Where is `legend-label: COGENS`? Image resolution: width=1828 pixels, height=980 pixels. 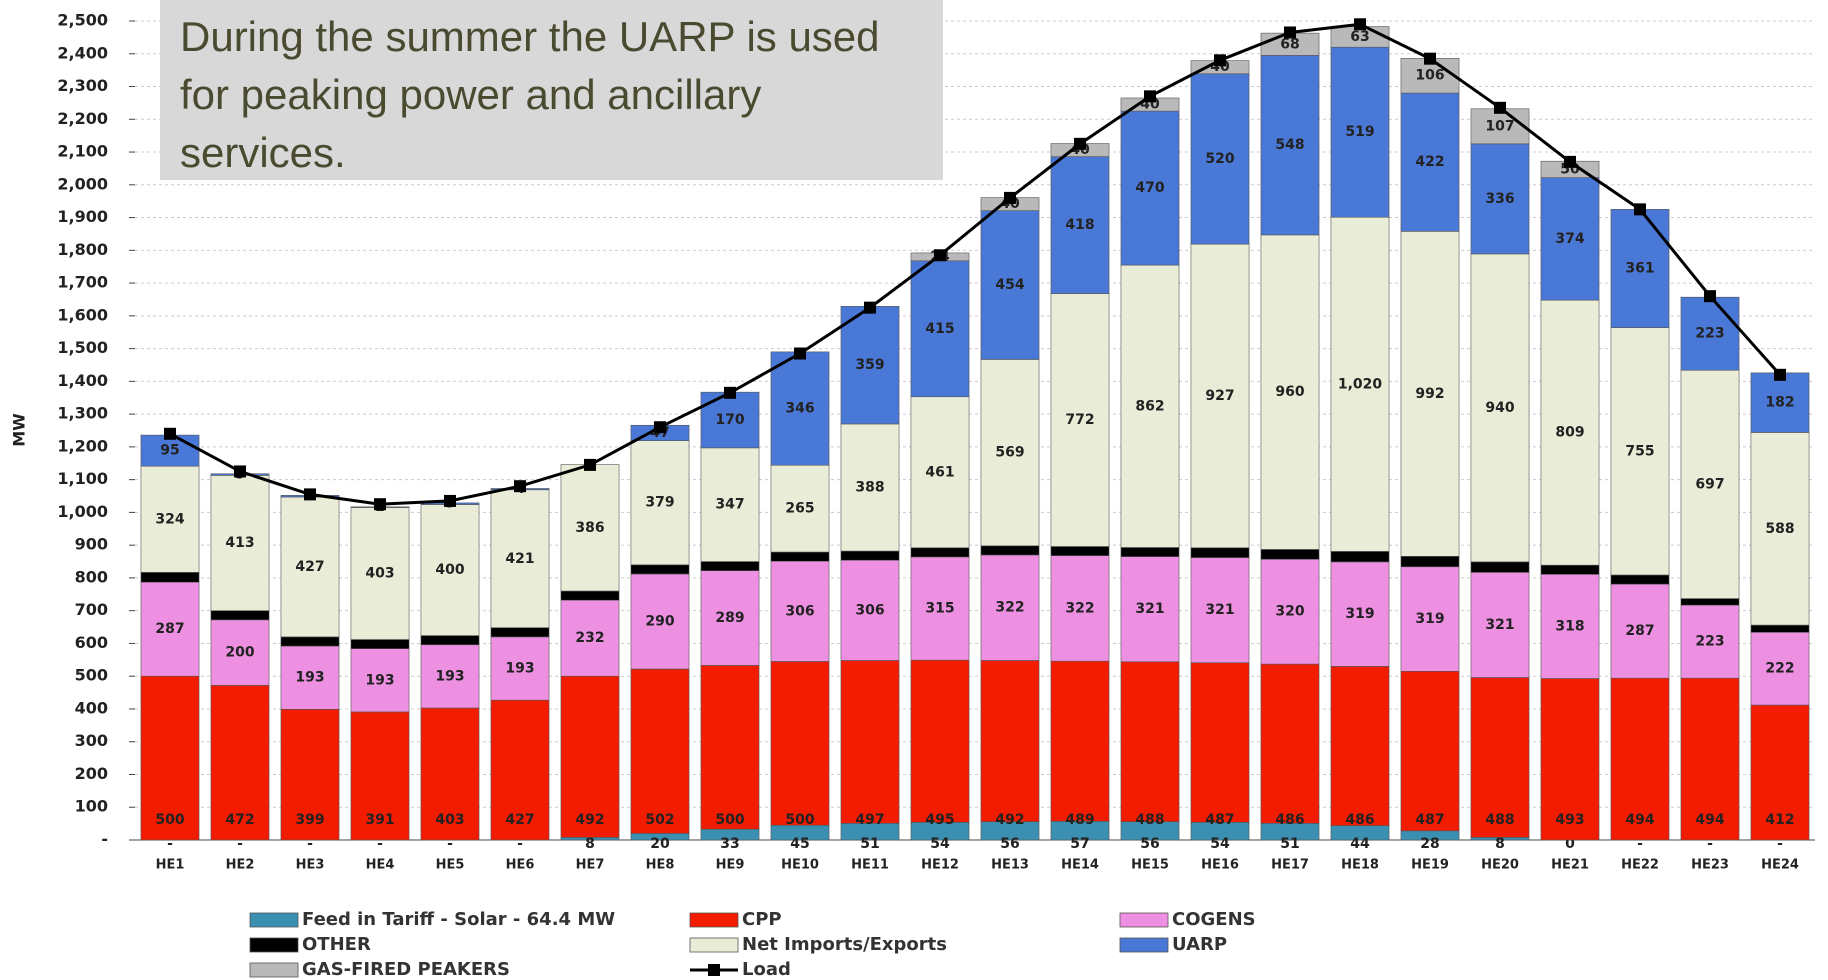 legend-label: COGENS is located at coordinates (1214, 919).